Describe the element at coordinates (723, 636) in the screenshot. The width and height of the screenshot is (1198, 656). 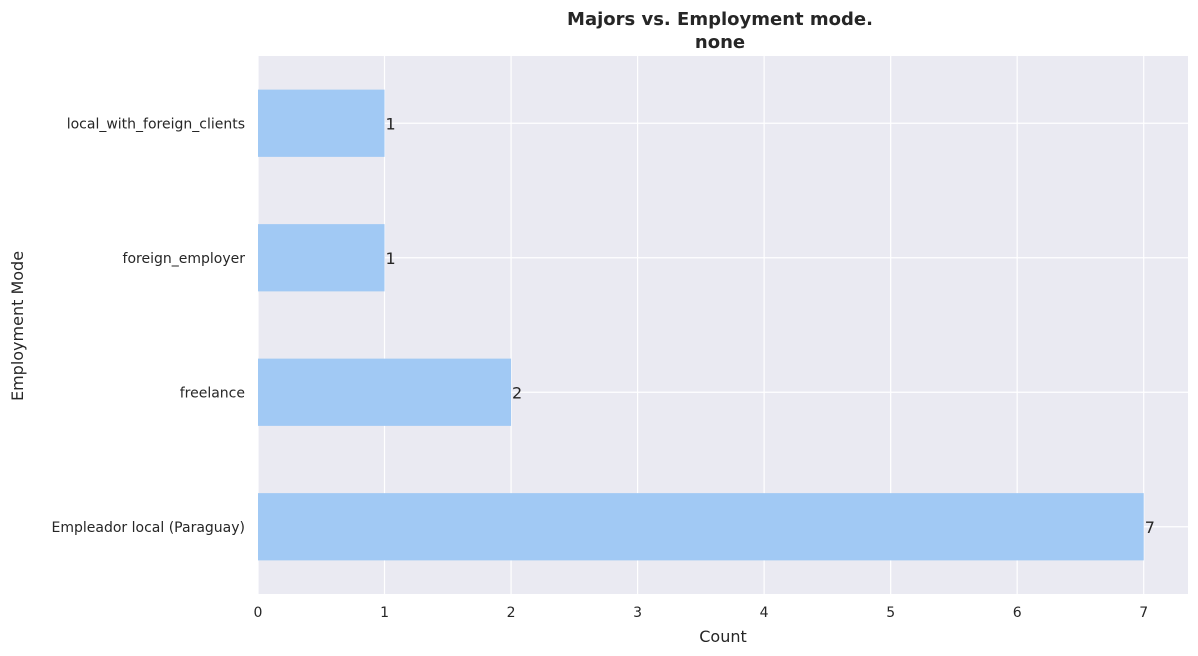
I see `x-axis-label: Count` at that location.